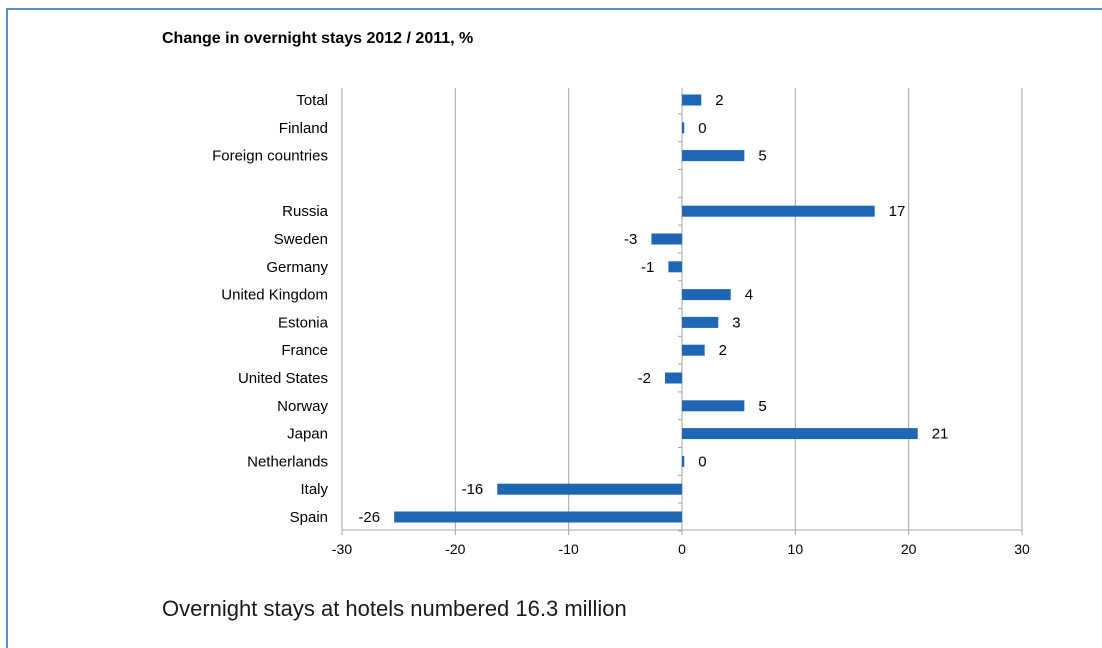 The width and height of the screenshot is (1102, 648). I want to click on data-label: -16, so click(473, 489).